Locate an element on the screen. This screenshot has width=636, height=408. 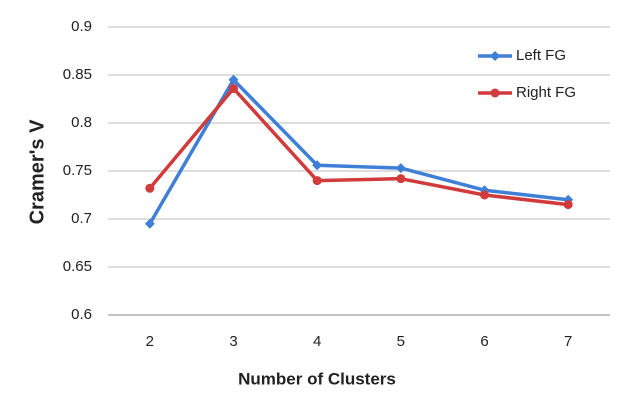
x-tick-label: 6 is located at coordinates (484, 341).